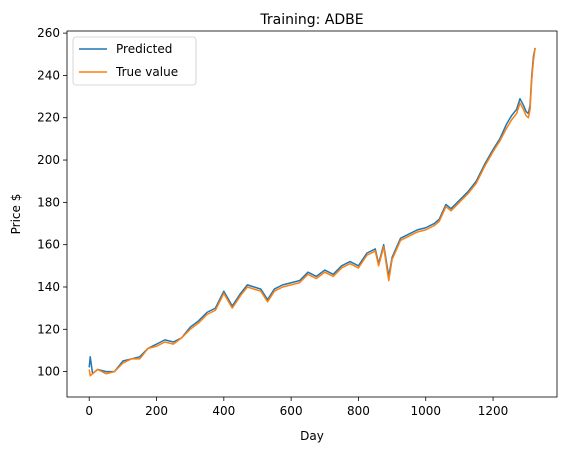  I want to click on chart-title: Training: ADBE, so click(311, 20).